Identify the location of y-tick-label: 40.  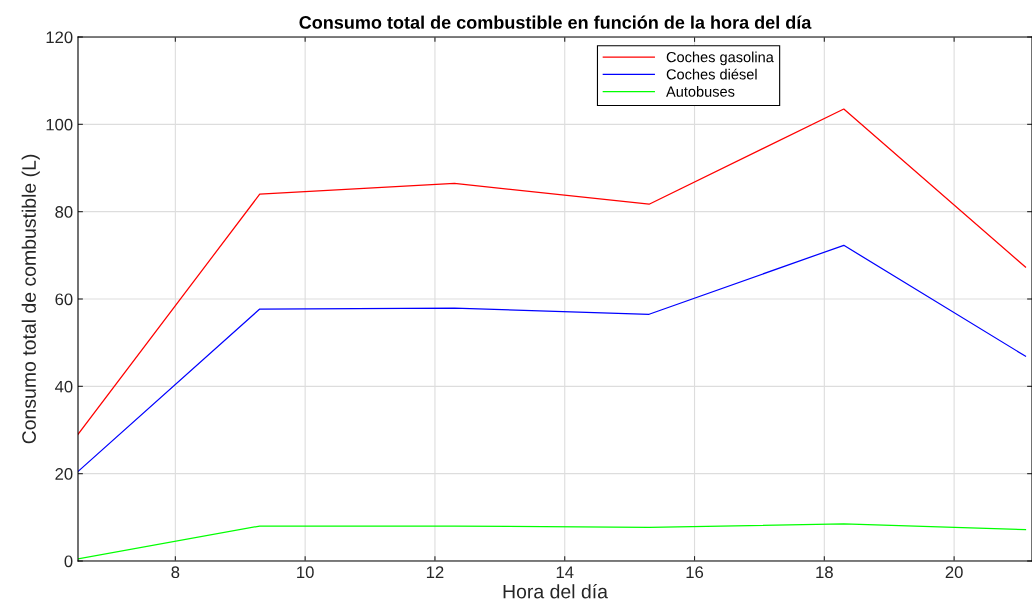
(63, 386).